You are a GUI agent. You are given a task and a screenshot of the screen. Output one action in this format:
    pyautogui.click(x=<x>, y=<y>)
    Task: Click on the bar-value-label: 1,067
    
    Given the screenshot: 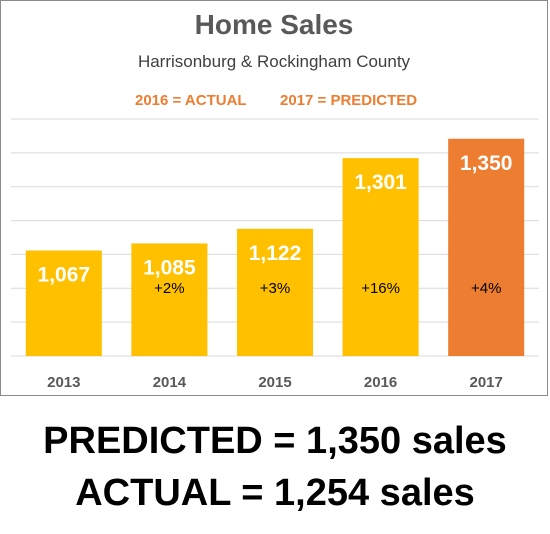 What is the action you would take?
    pyautogui.click(x=64, y=275)
    